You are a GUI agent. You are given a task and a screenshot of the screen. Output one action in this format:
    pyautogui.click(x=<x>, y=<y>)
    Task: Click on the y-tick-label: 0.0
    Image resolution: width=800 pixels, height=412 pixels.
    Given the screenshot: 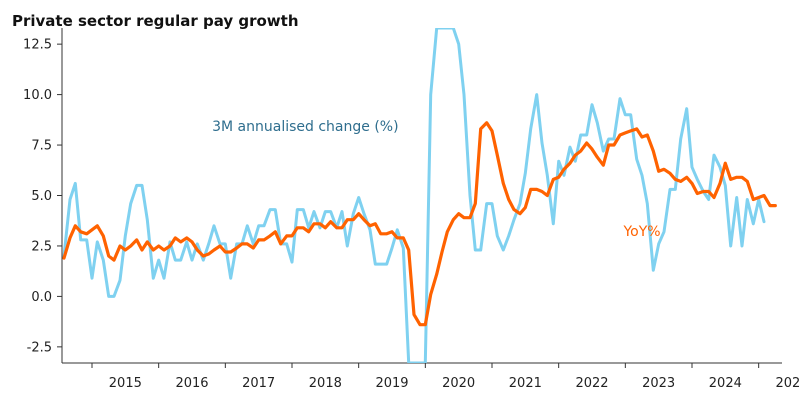 What is the action you would take?
    pyautogui.click(x=41, y=297)
    